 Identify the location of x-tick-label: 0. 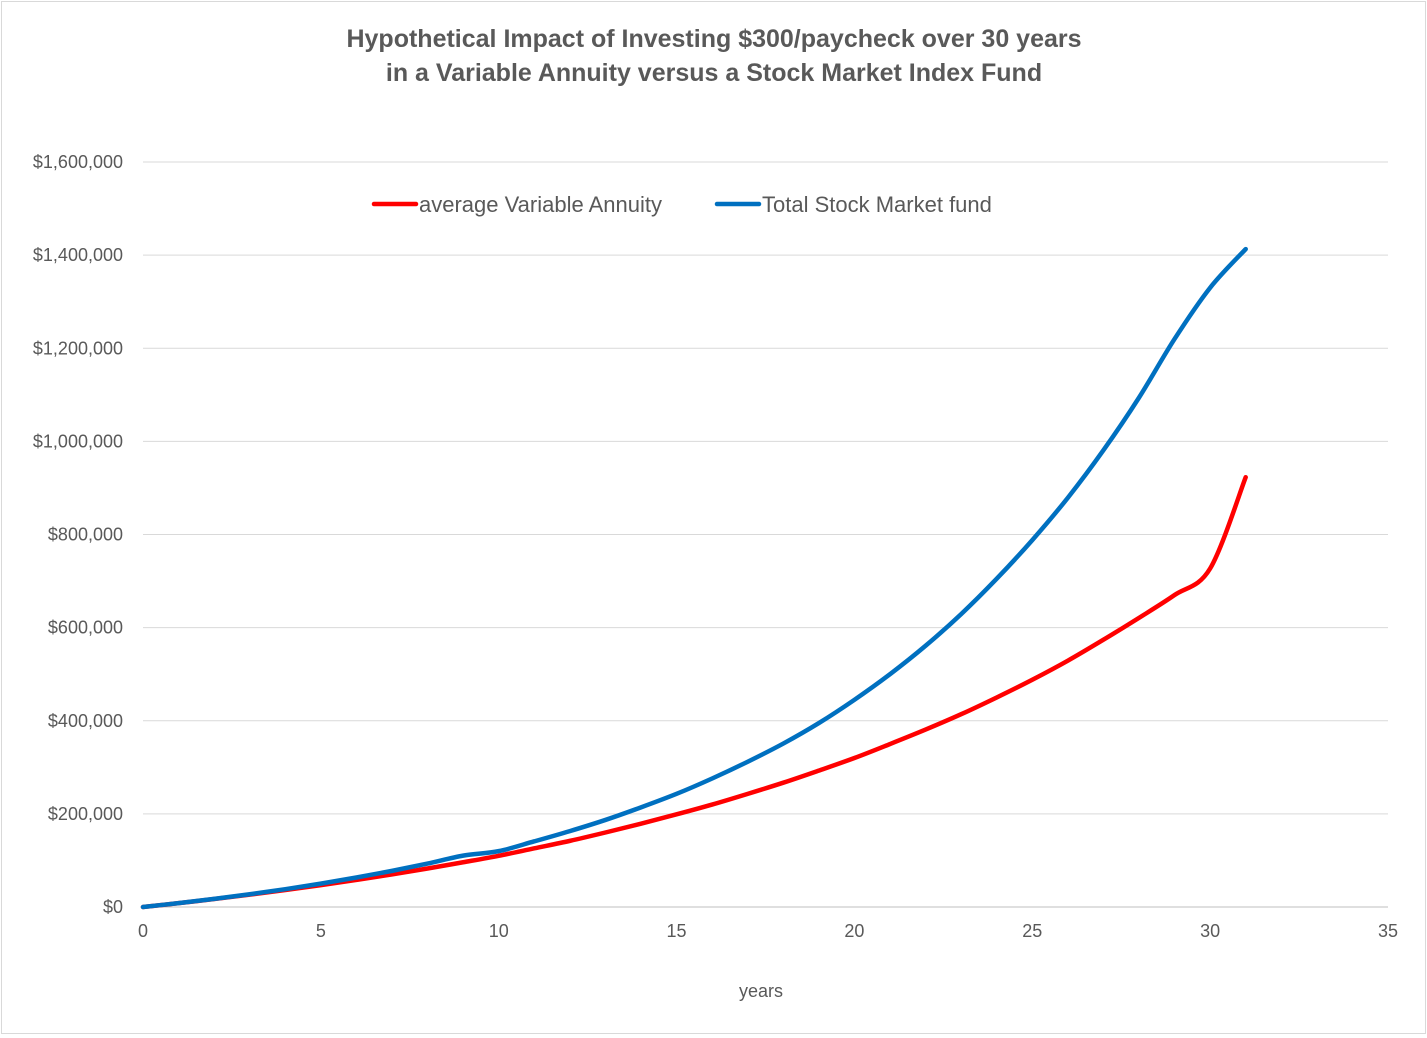
(143, 931).